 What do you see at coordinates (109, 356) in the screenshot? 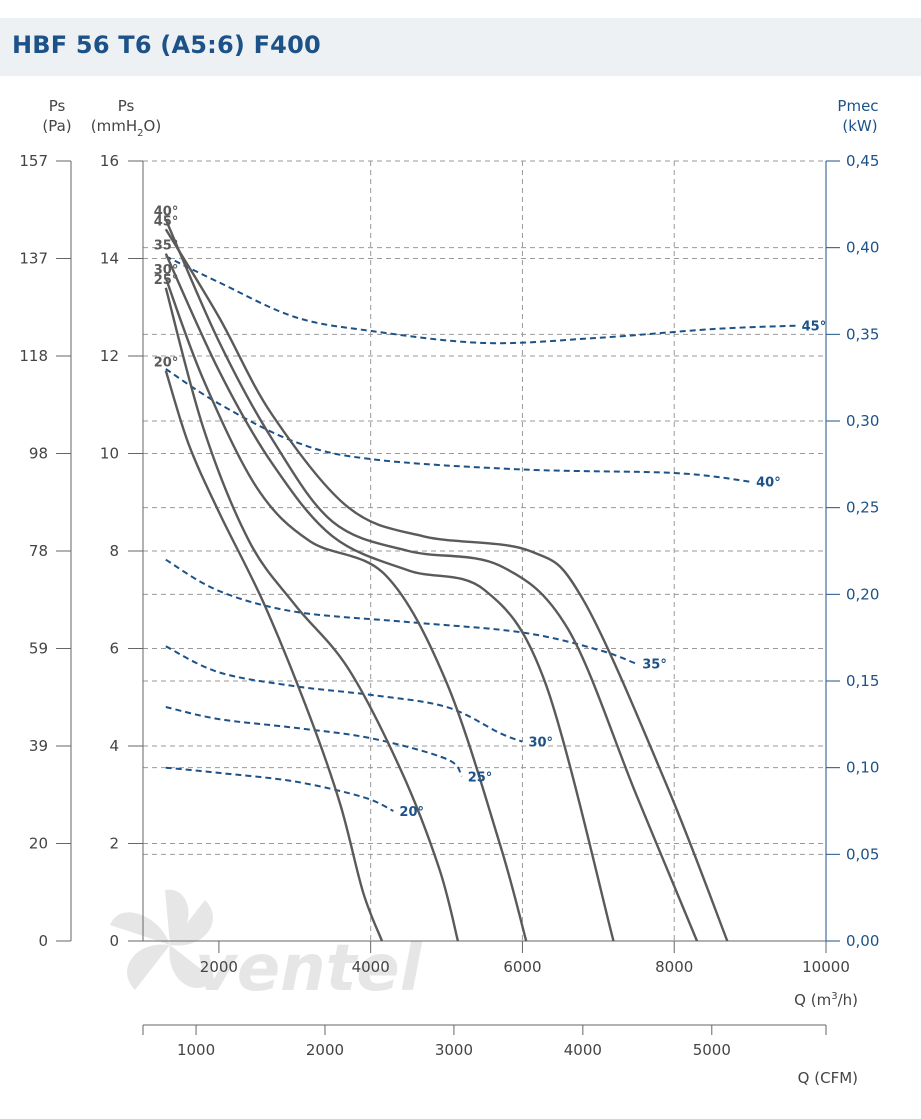
I see `tick-label-mmh2o: 12` at bounding box center [109, 356].